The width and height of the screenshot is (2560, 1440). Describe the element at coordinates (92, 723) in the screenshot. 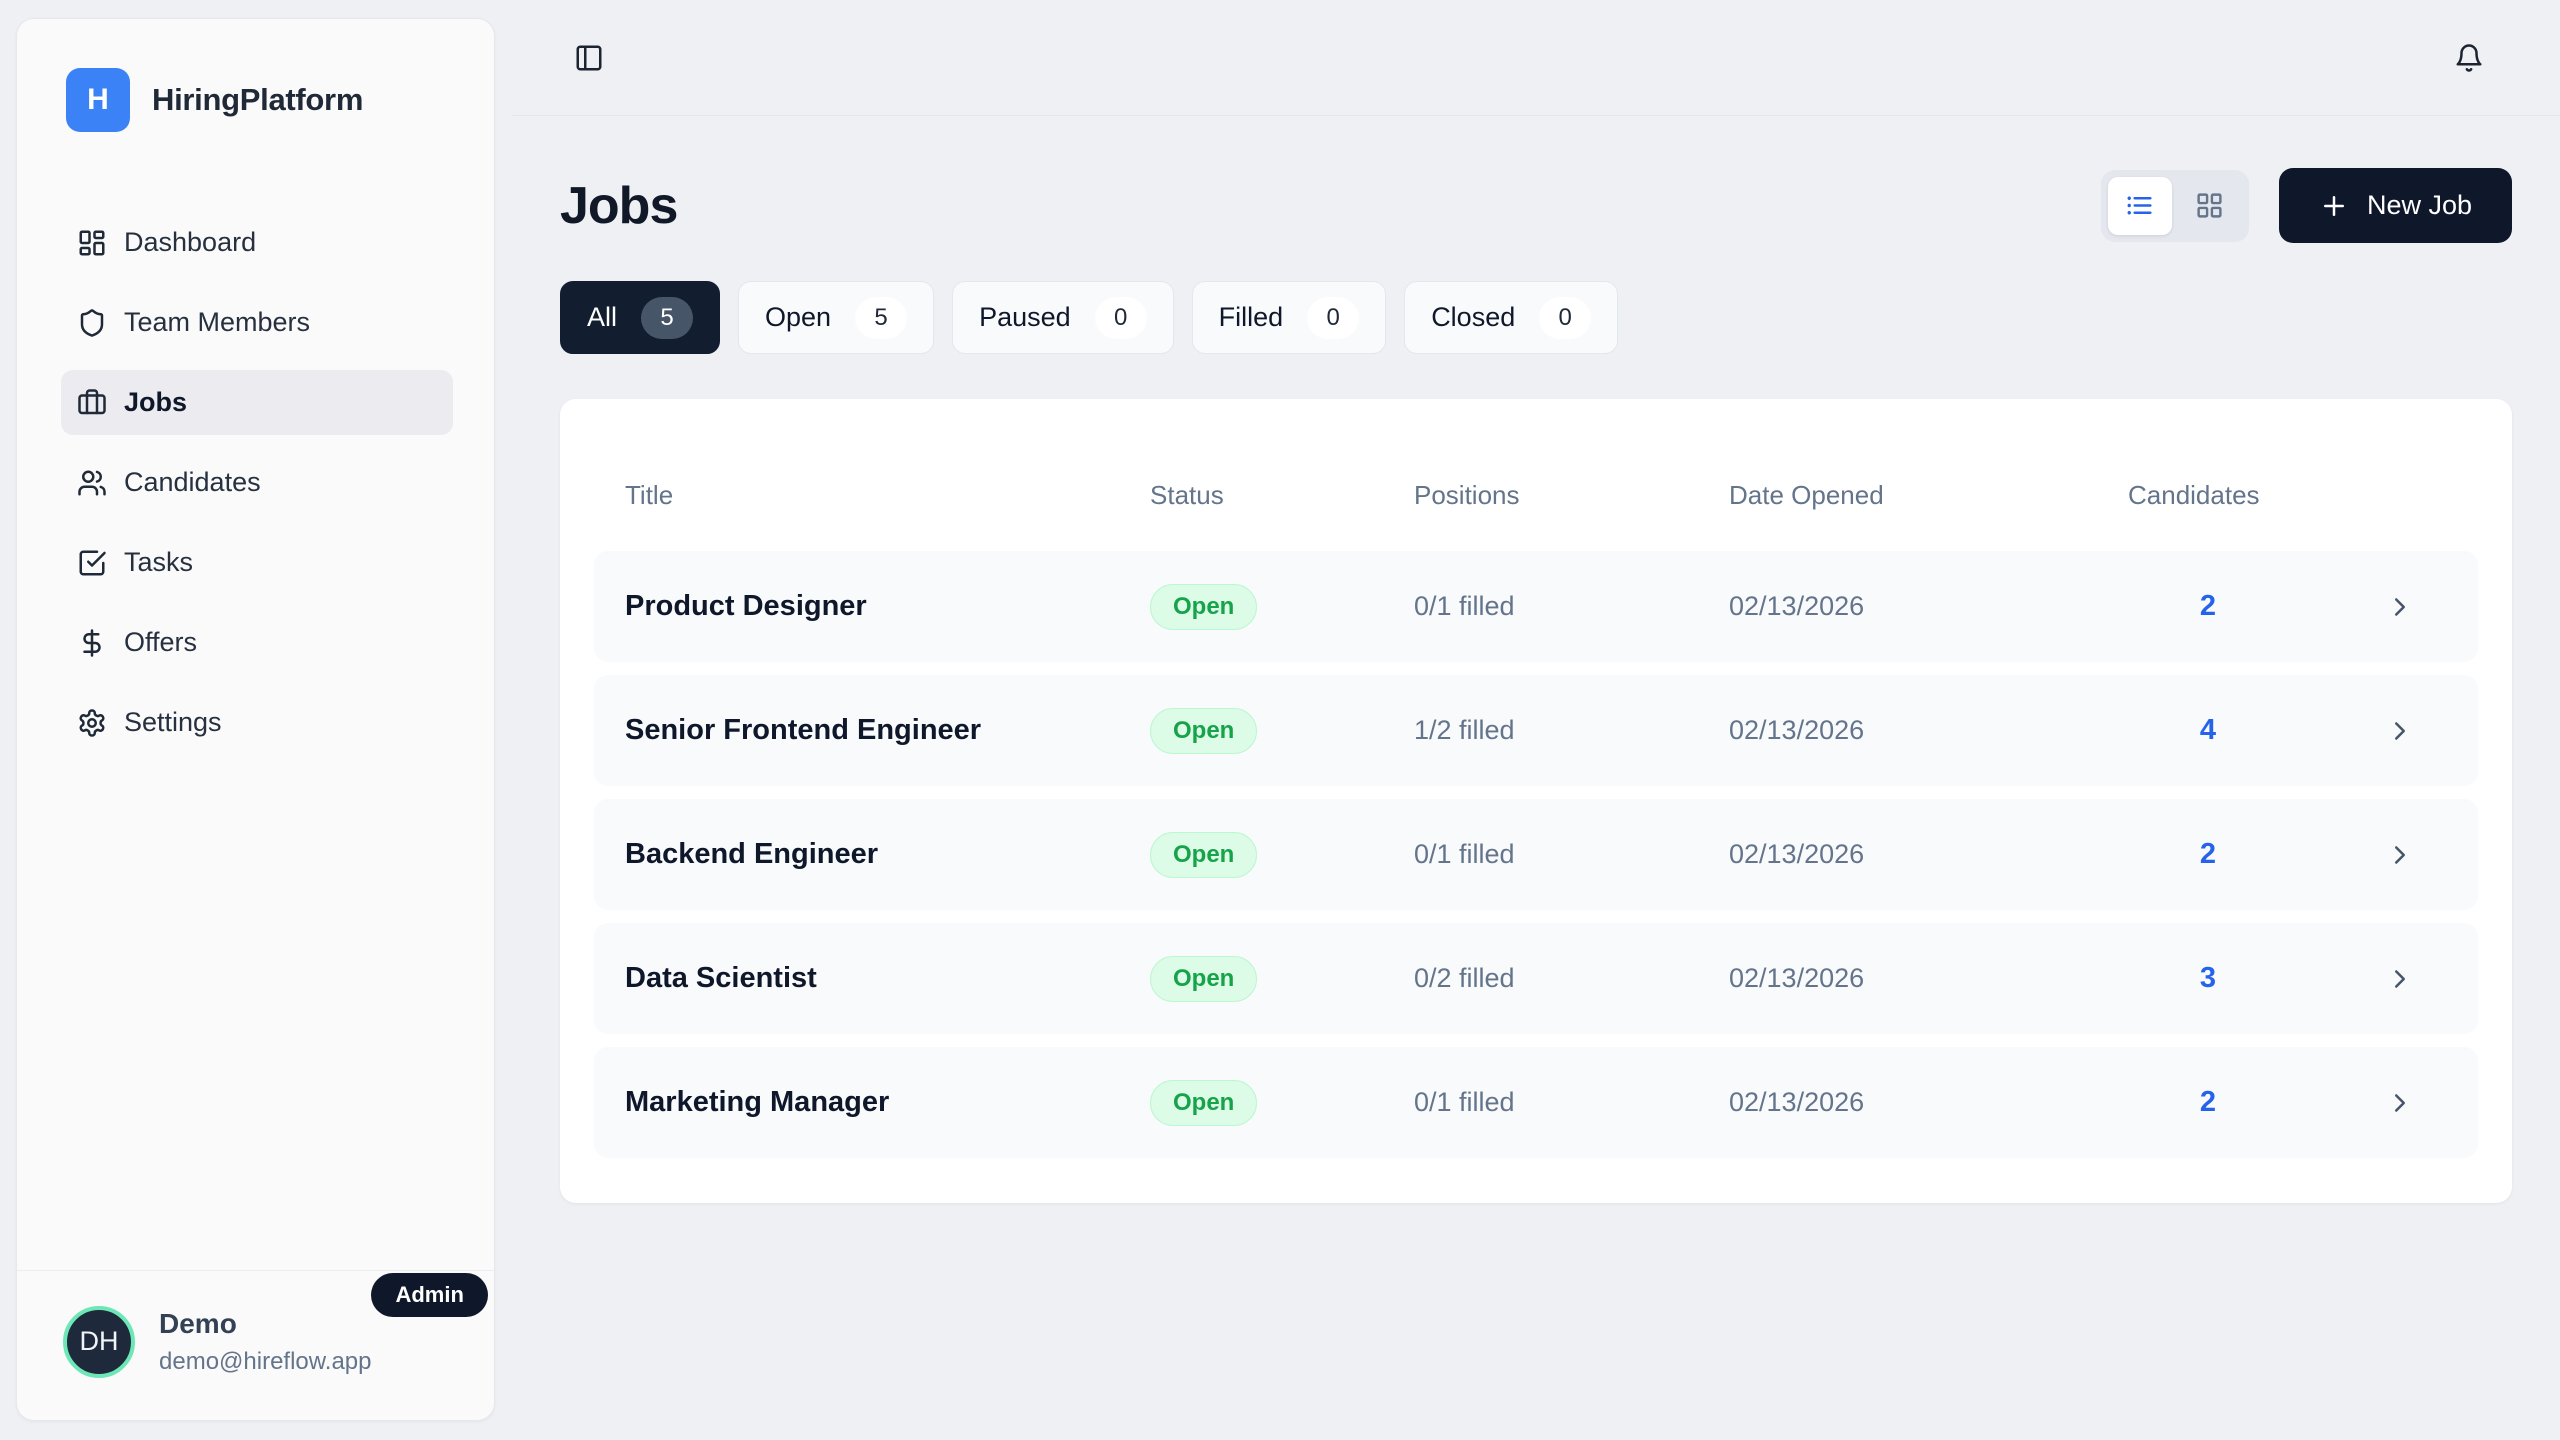

I see `gear-icon` at that location.